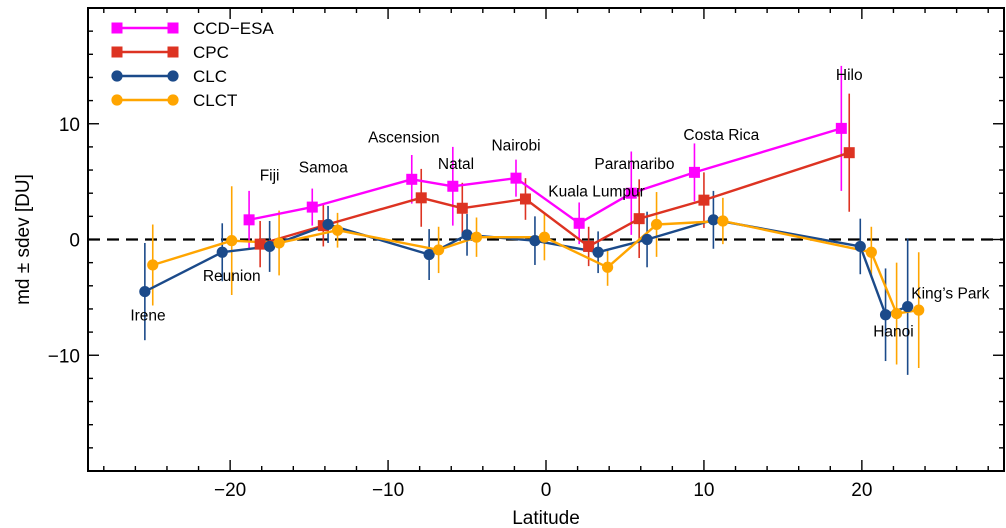 The image size is (1006, 528). What do you see at coordinates (215, 100) in the screenshot?
I see `legend-label-clct: CLCT` at bounding box center [215, 100].